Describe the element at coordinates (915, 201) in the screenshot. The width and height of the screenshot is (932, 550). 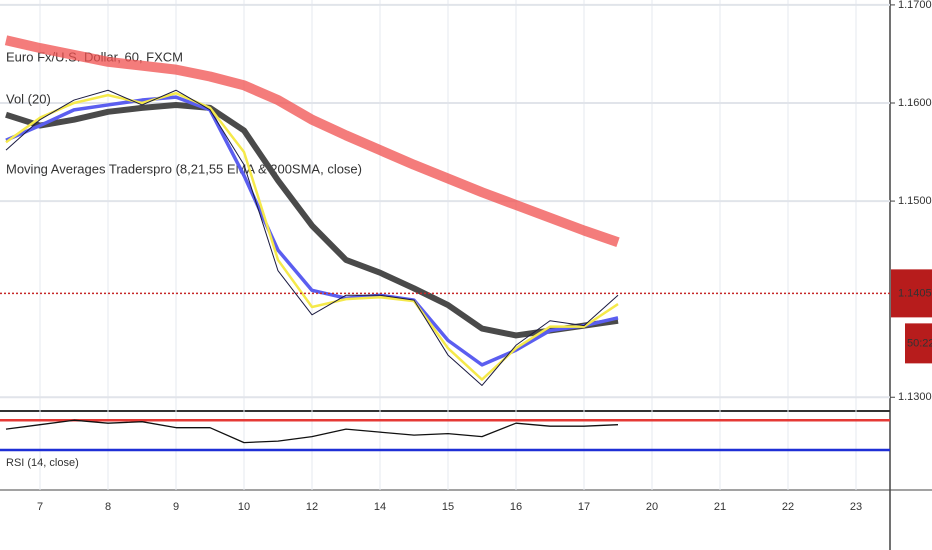
I see `y-tick-label: 1.15000` at that location.